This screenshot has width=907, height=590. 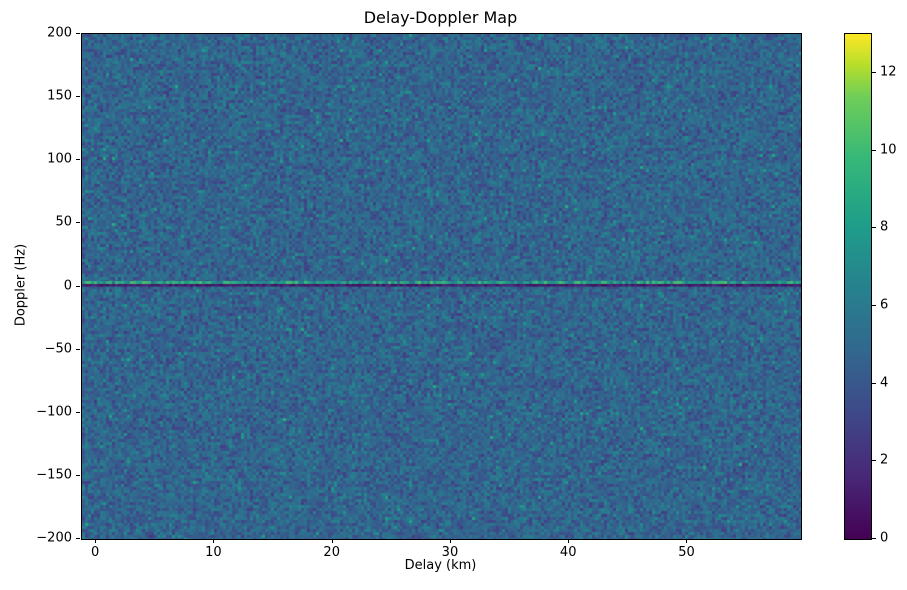 I want to click on colorbar-tick-label: 12, so click(x=888, y=72).